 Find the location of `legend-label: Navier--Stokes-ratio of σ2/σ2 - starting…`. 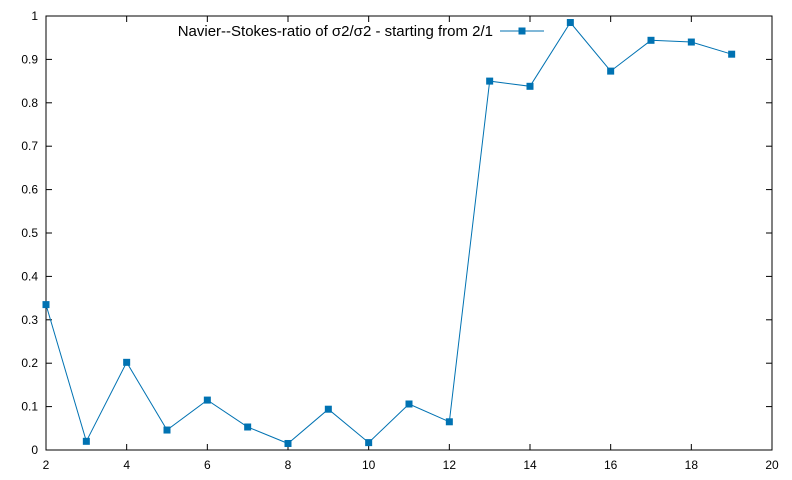

legend-label: Navier--Stokes-ratio of σ2/σ2 - starting… is located at coordinates (335, 31).